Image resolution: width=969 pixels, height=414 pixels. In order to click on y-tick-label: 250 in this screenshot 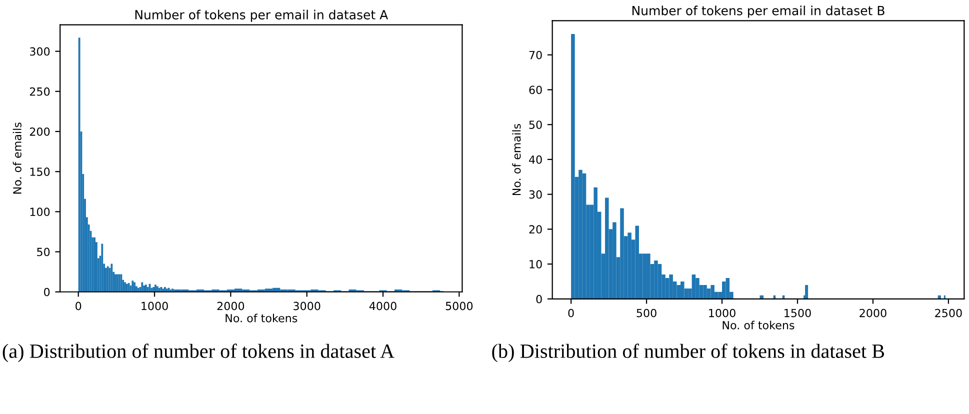, I will do `click(40, 91)`.